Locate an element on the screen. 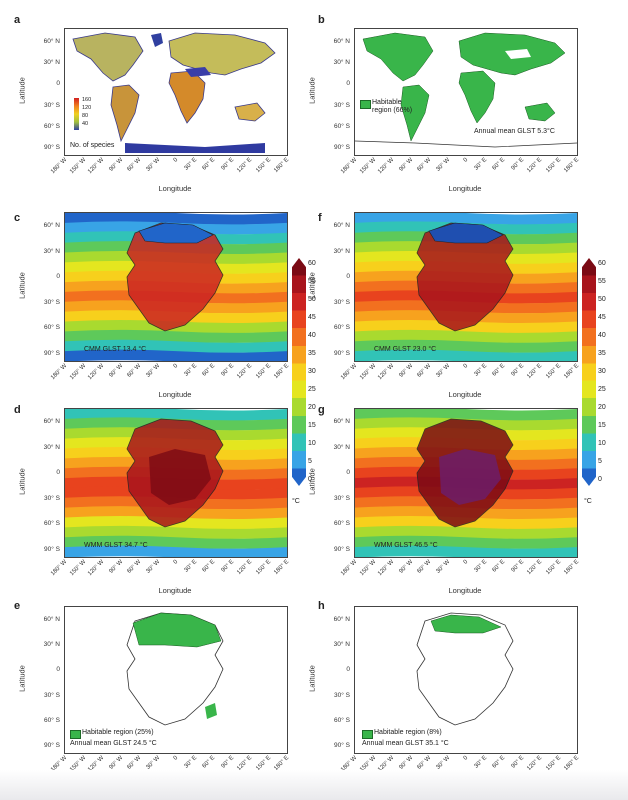 The height and width of the screenshot is (800, 628). panel-letter: c is located at coordinates (17, 218).